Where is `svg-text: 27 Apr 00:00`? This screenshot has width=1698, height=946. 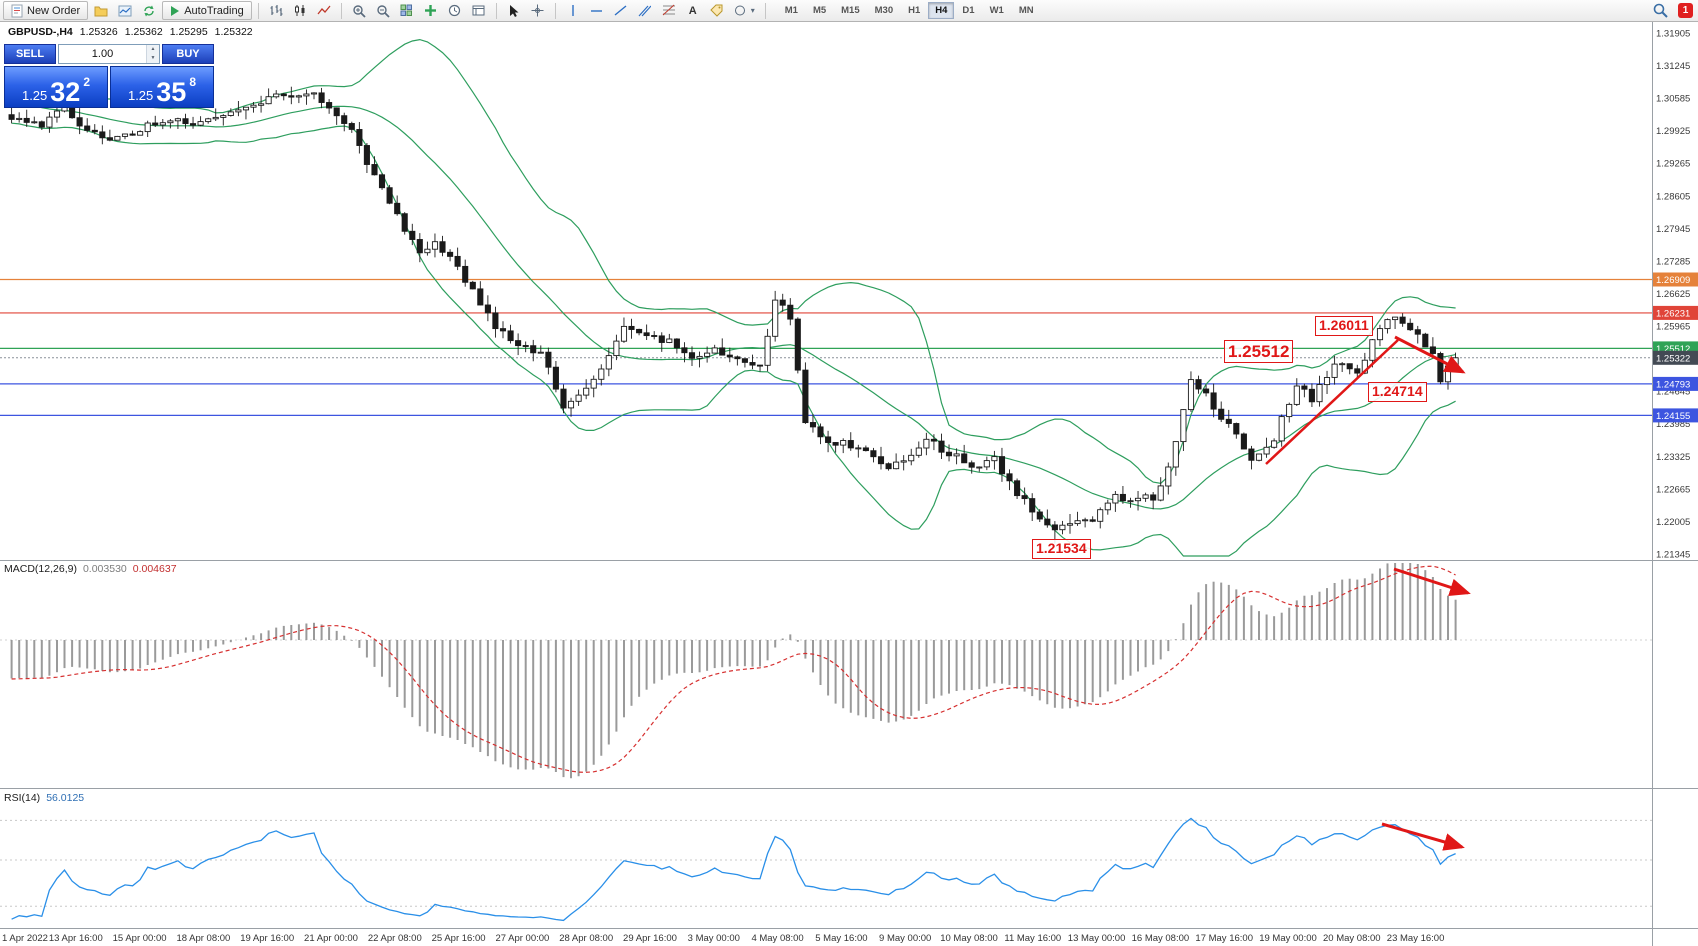
svg-text: 27 Apr 00:00 is located at coordinates (522, 938).